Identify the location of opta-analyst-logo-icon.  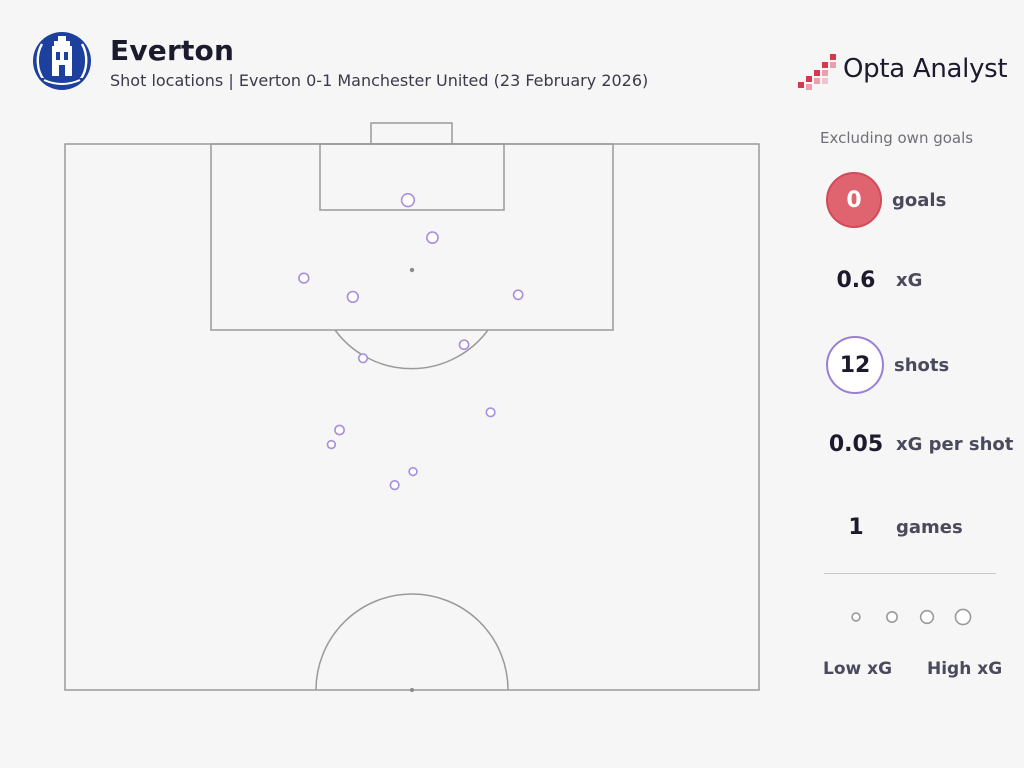
(817, 72).